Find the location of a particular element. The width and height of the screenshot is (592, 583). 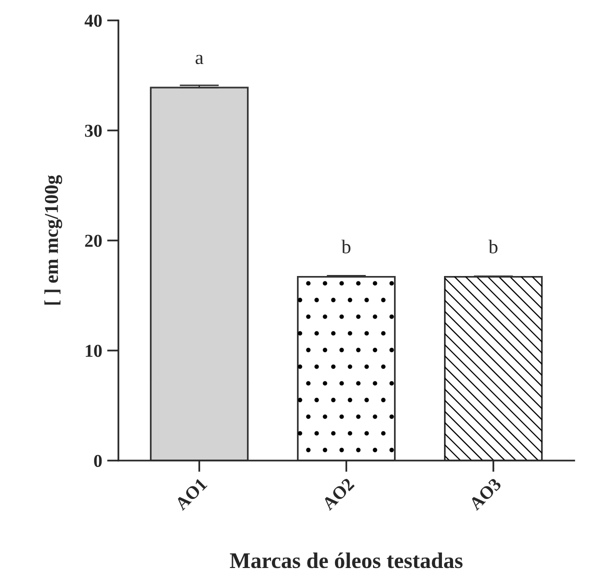

y-tick-label: 40 is located at coordinates (93, 20).